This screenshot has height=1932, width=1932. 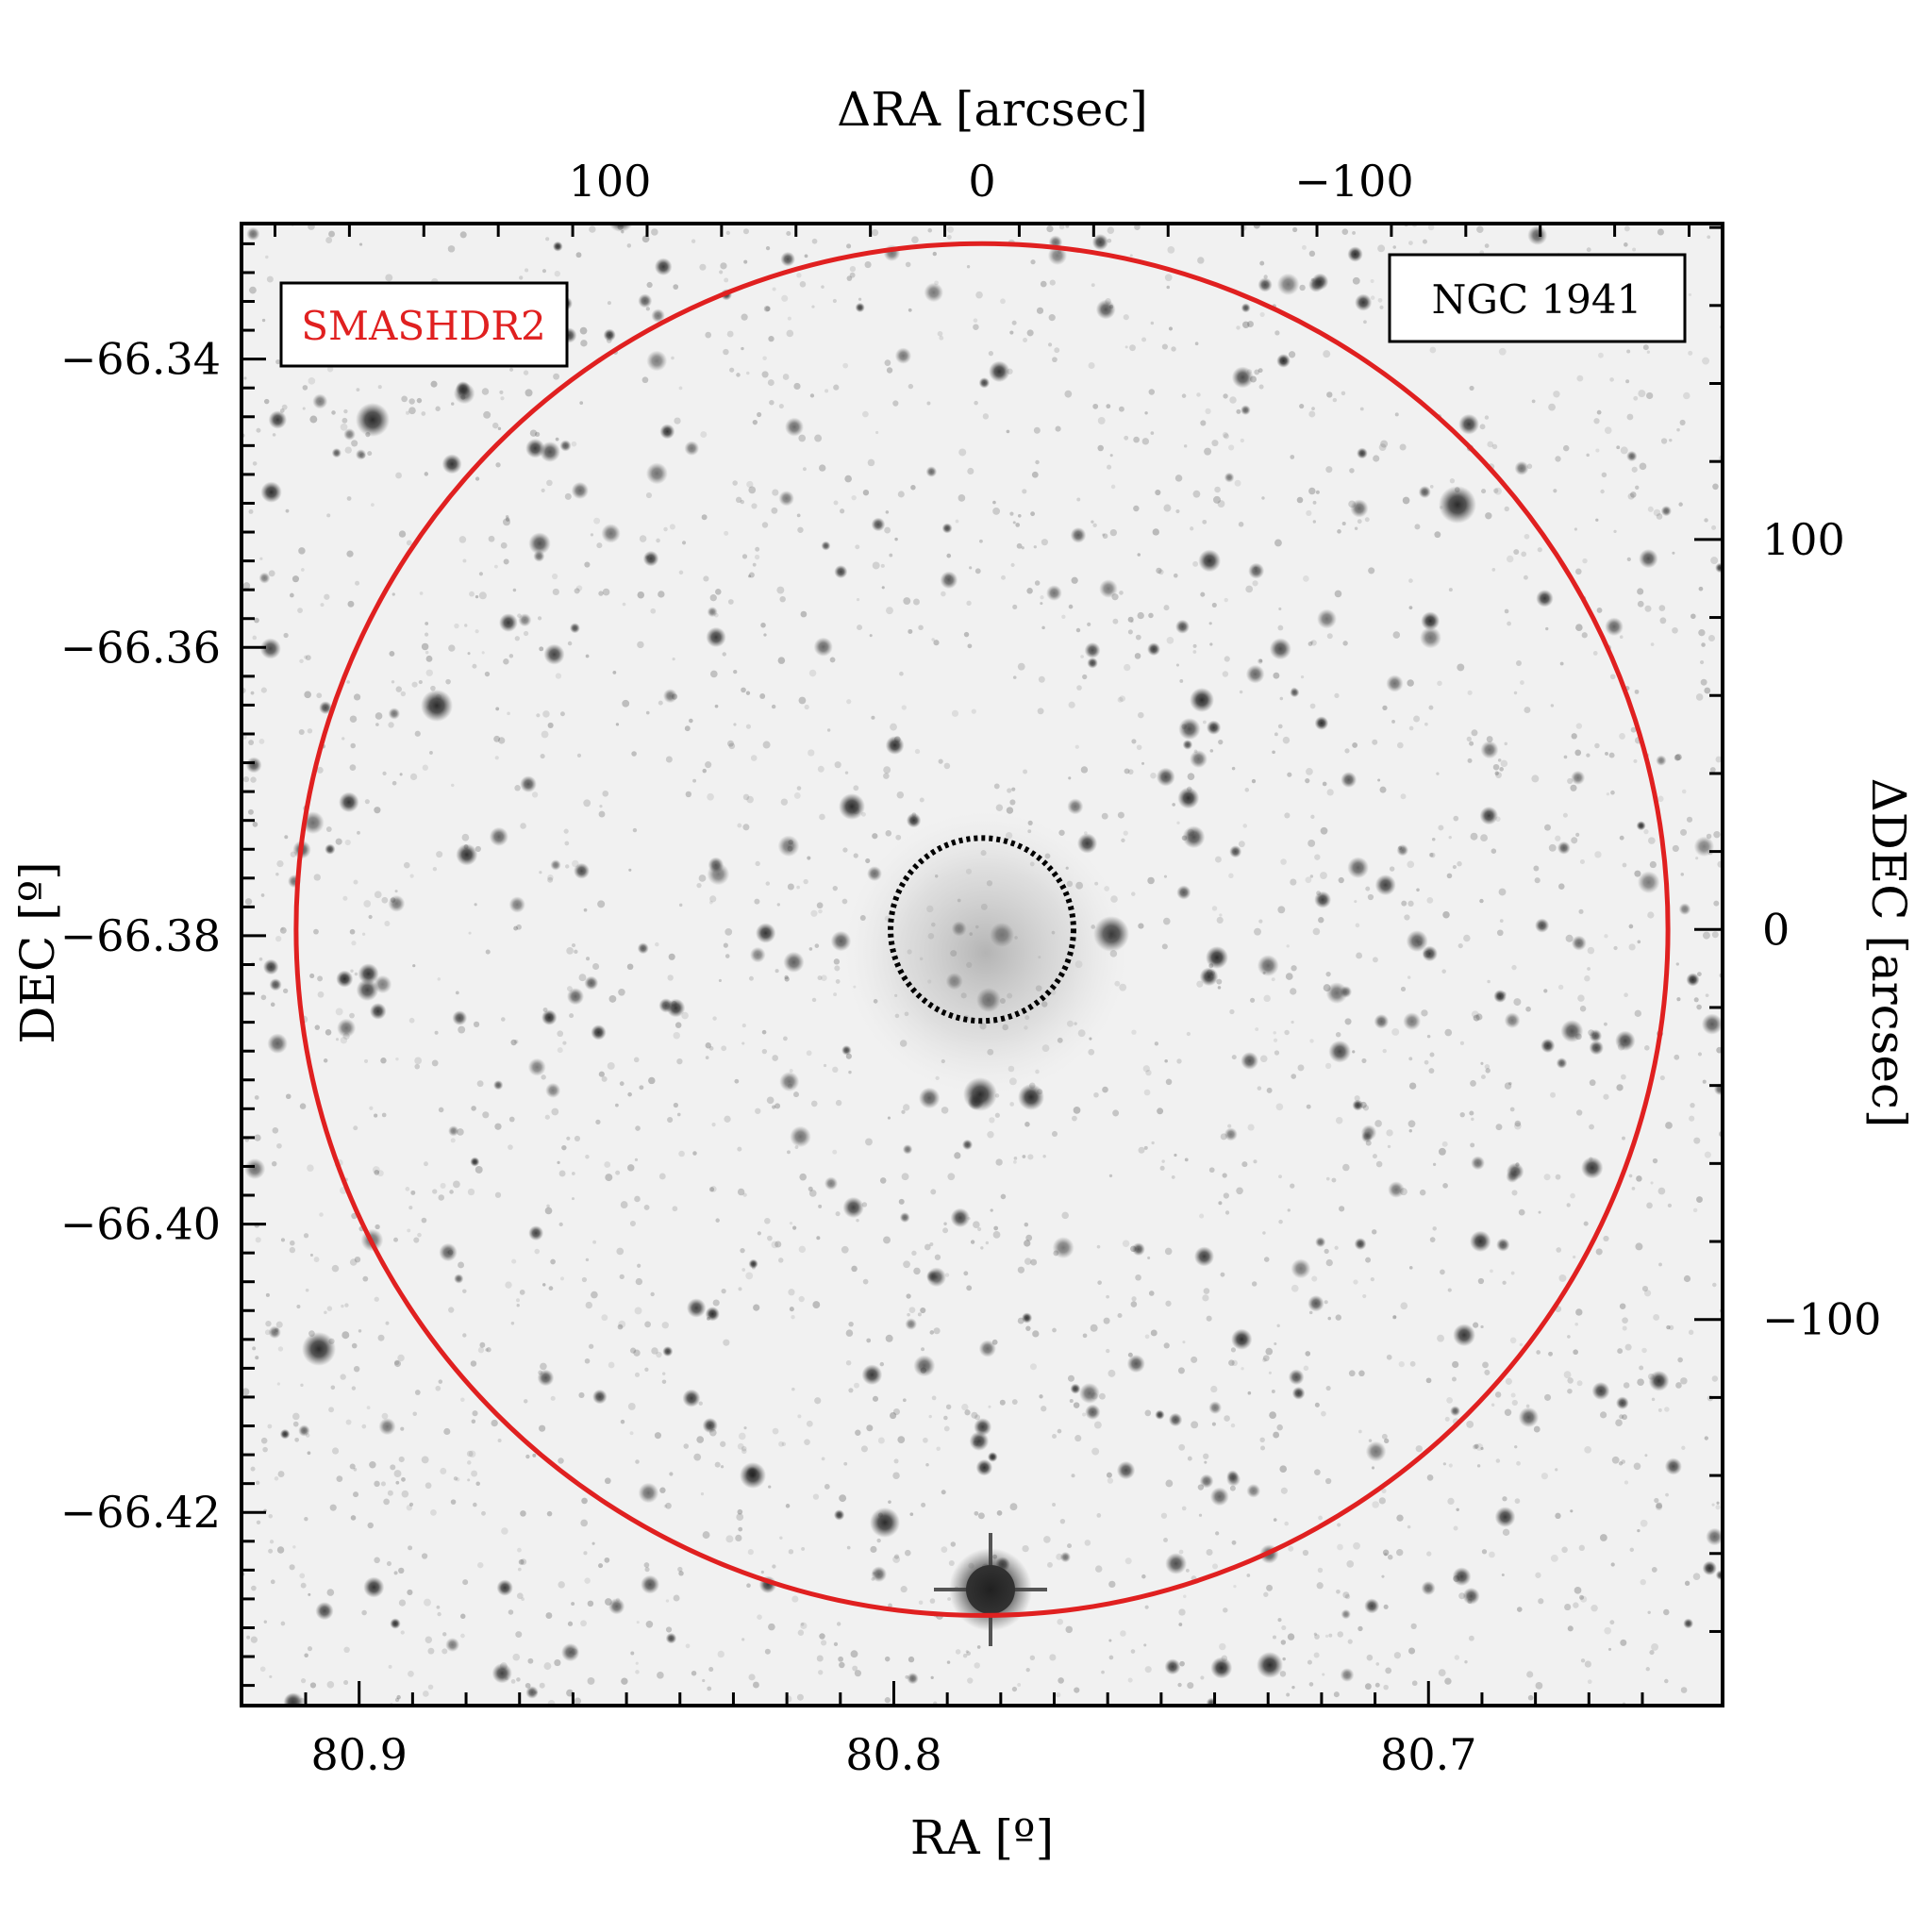 What do you see at coordinates (610, 182) in the screenshot?
I see `top-tick-label: 100` at bounding box center [610, 182].